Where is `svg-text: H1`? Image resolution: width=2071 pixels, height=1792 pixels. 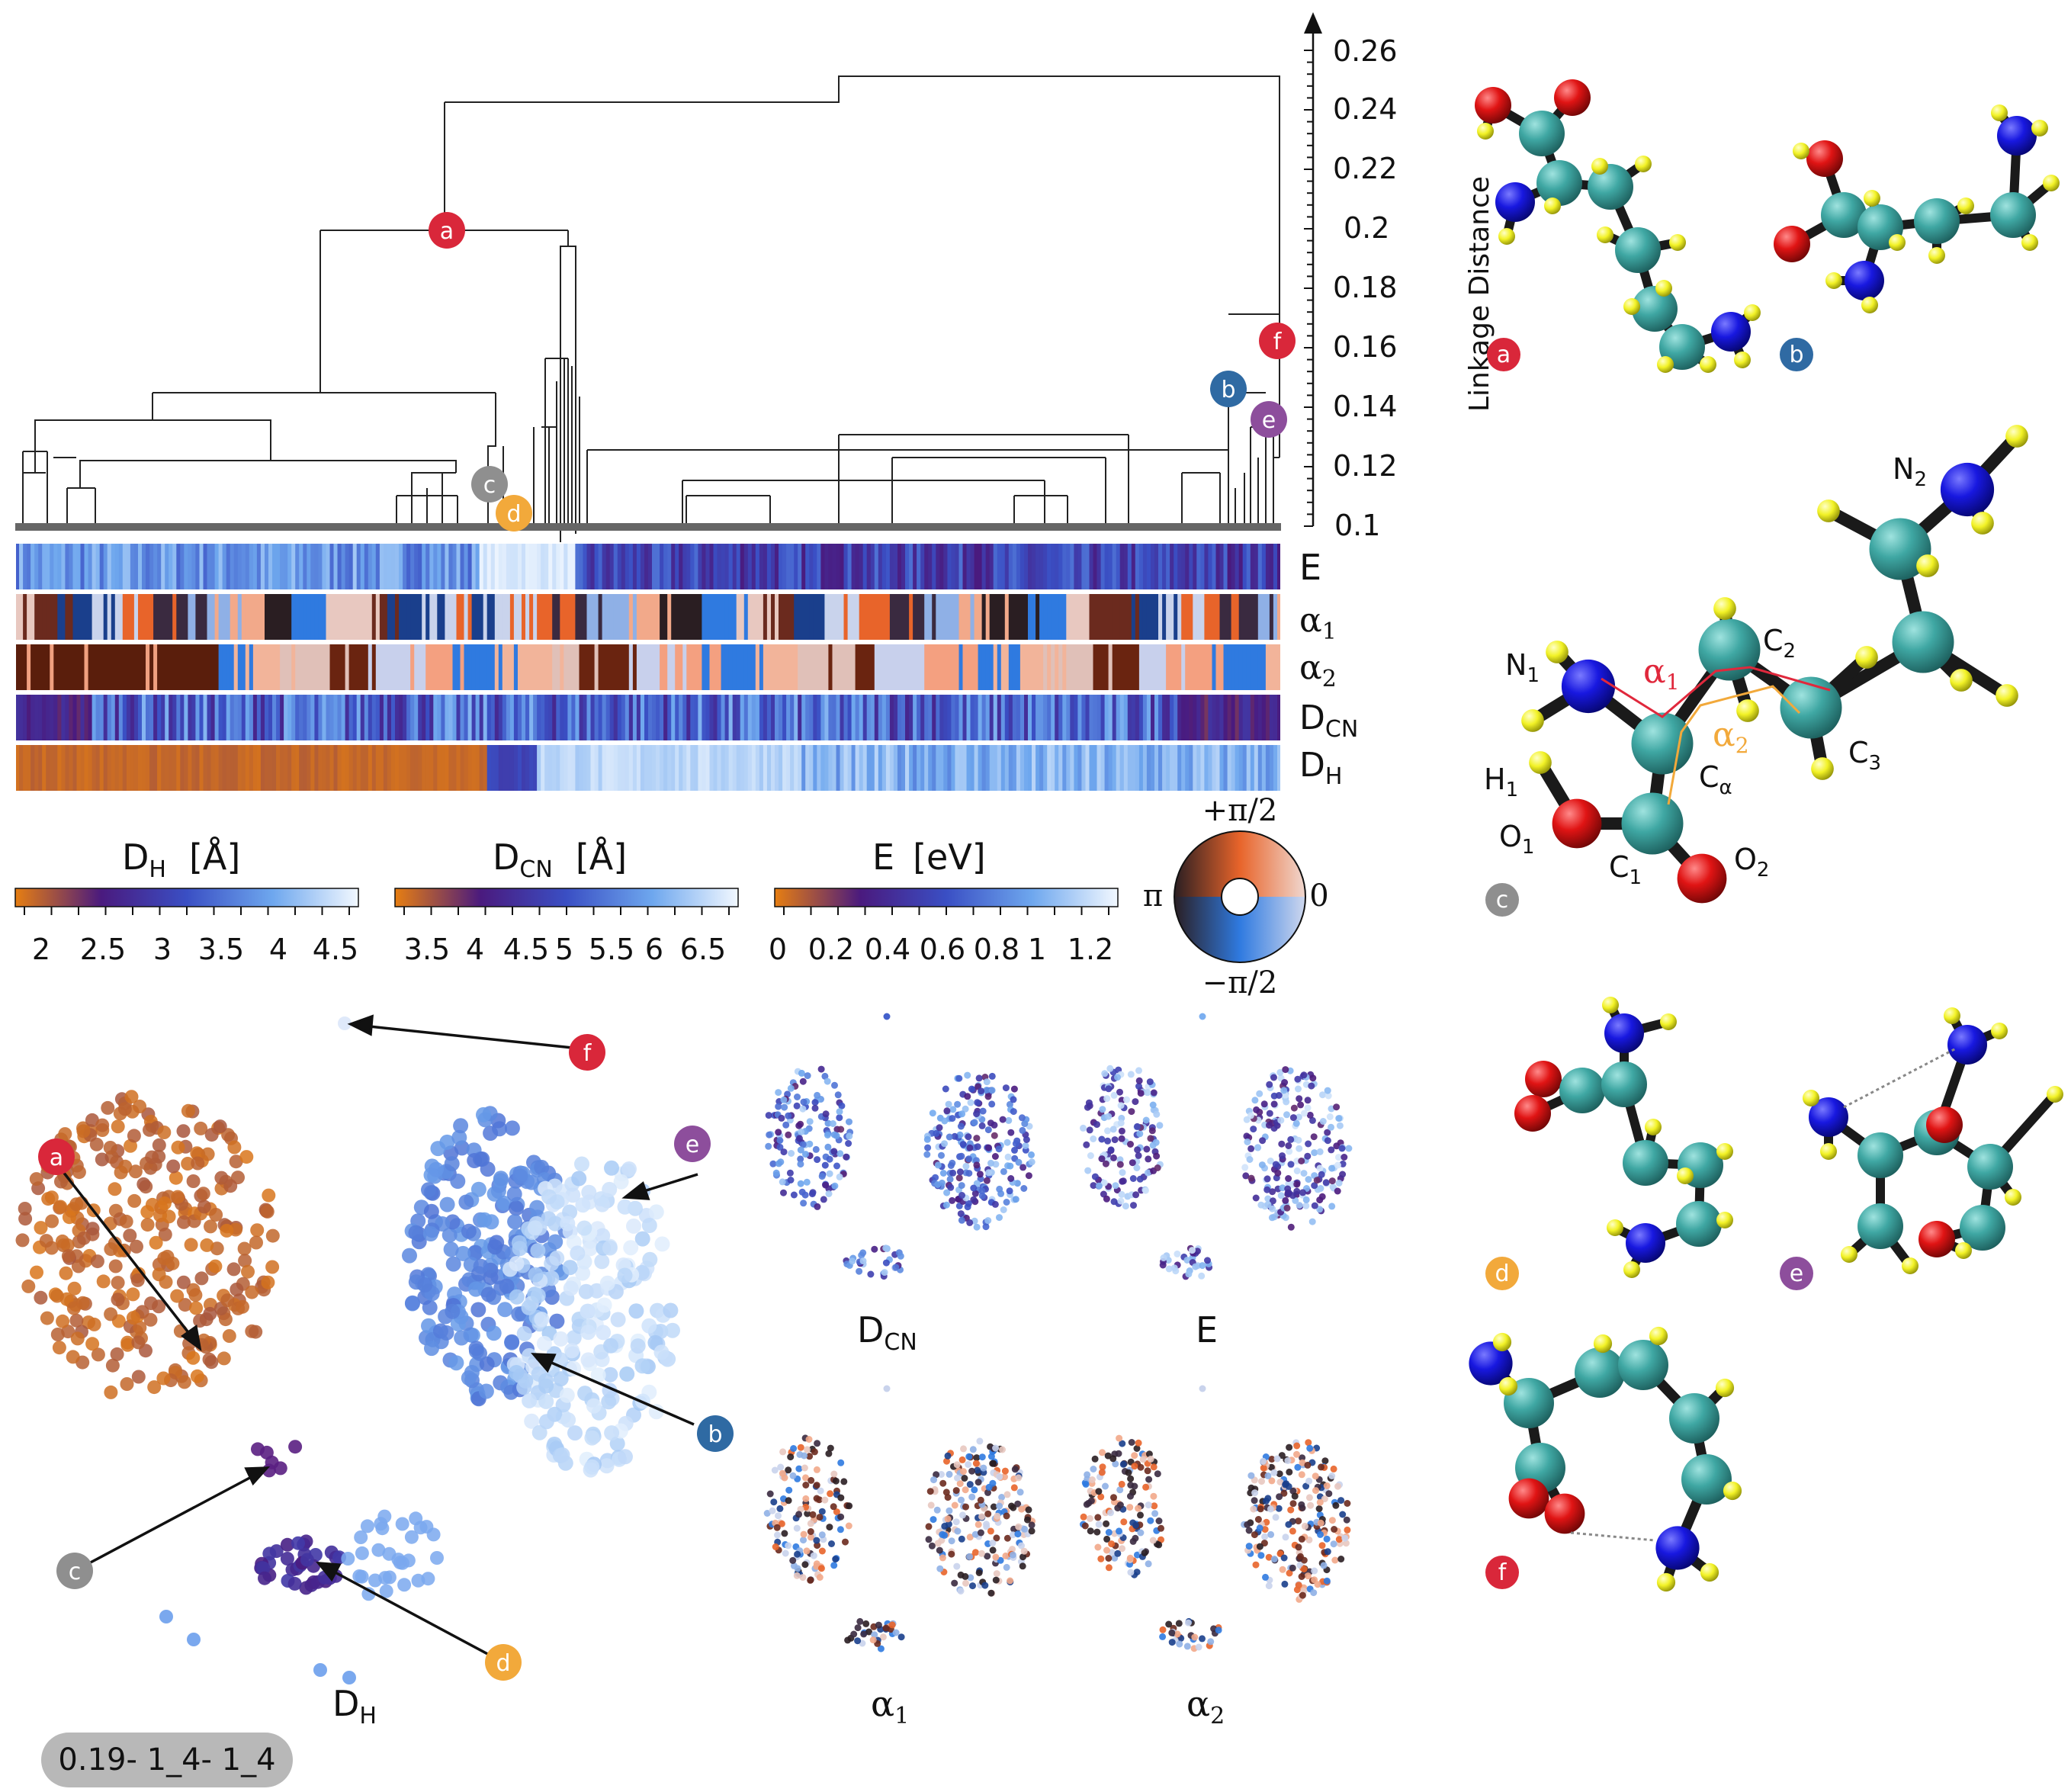
svg-text: H1 is located at coordinates (1501, 782).